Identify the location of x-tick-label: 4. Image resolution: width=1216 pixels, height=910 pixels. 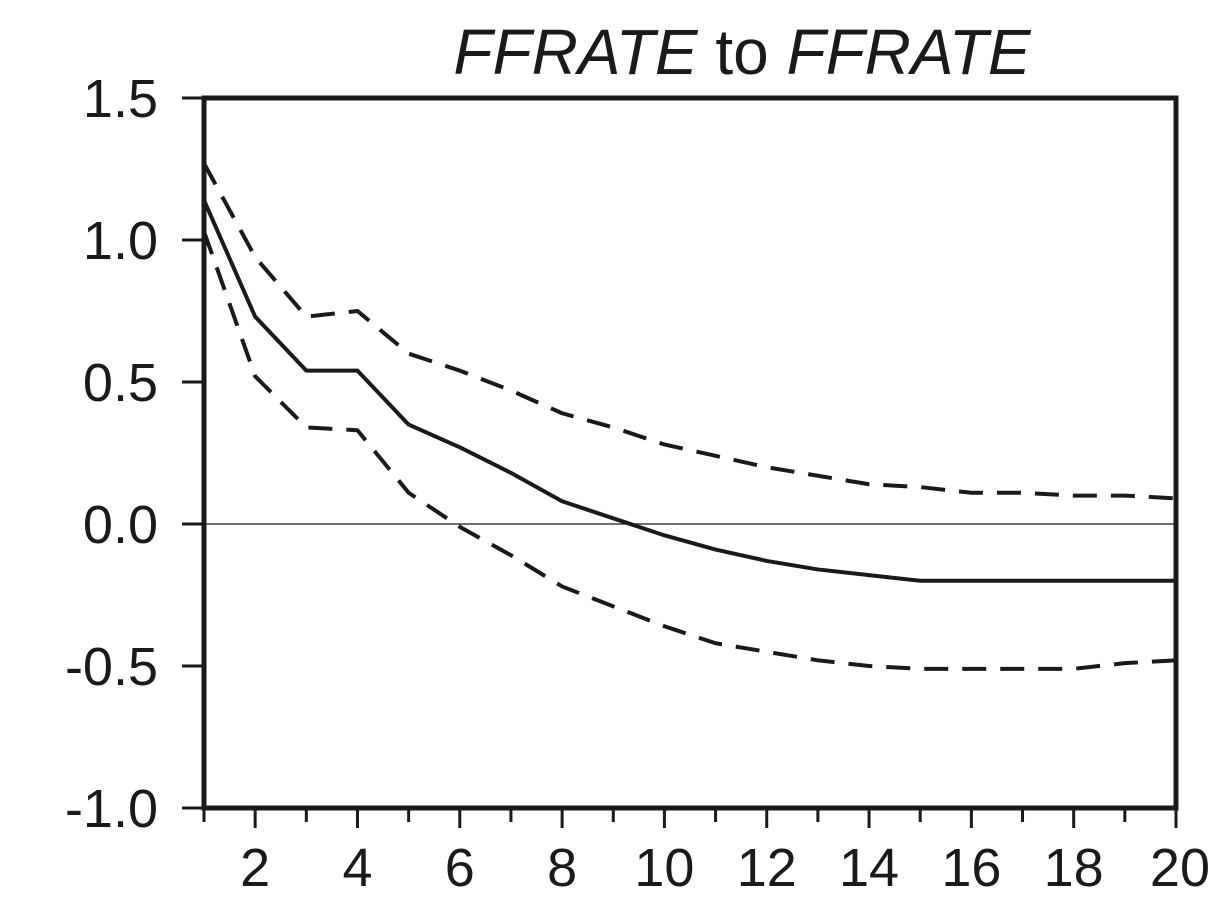
(357, 868).